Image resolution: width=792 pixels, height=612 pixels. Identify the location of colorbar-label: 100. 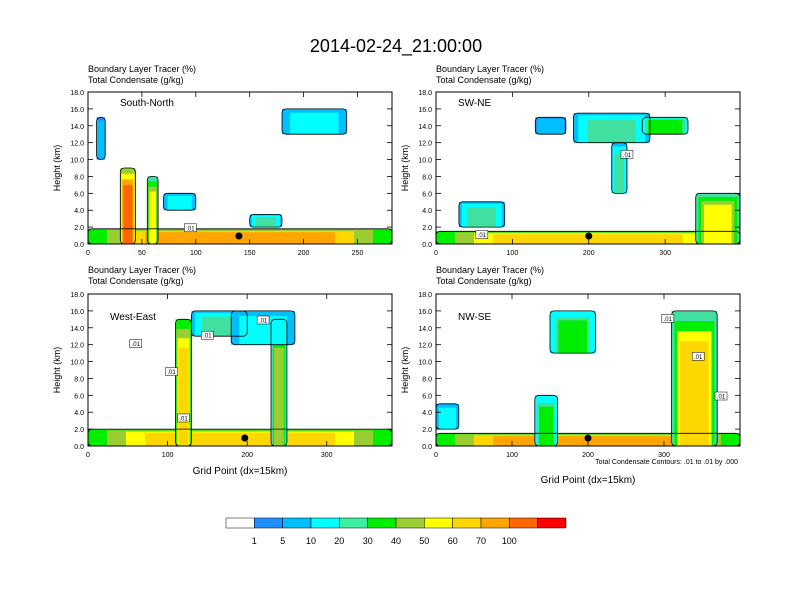
(509, 541).